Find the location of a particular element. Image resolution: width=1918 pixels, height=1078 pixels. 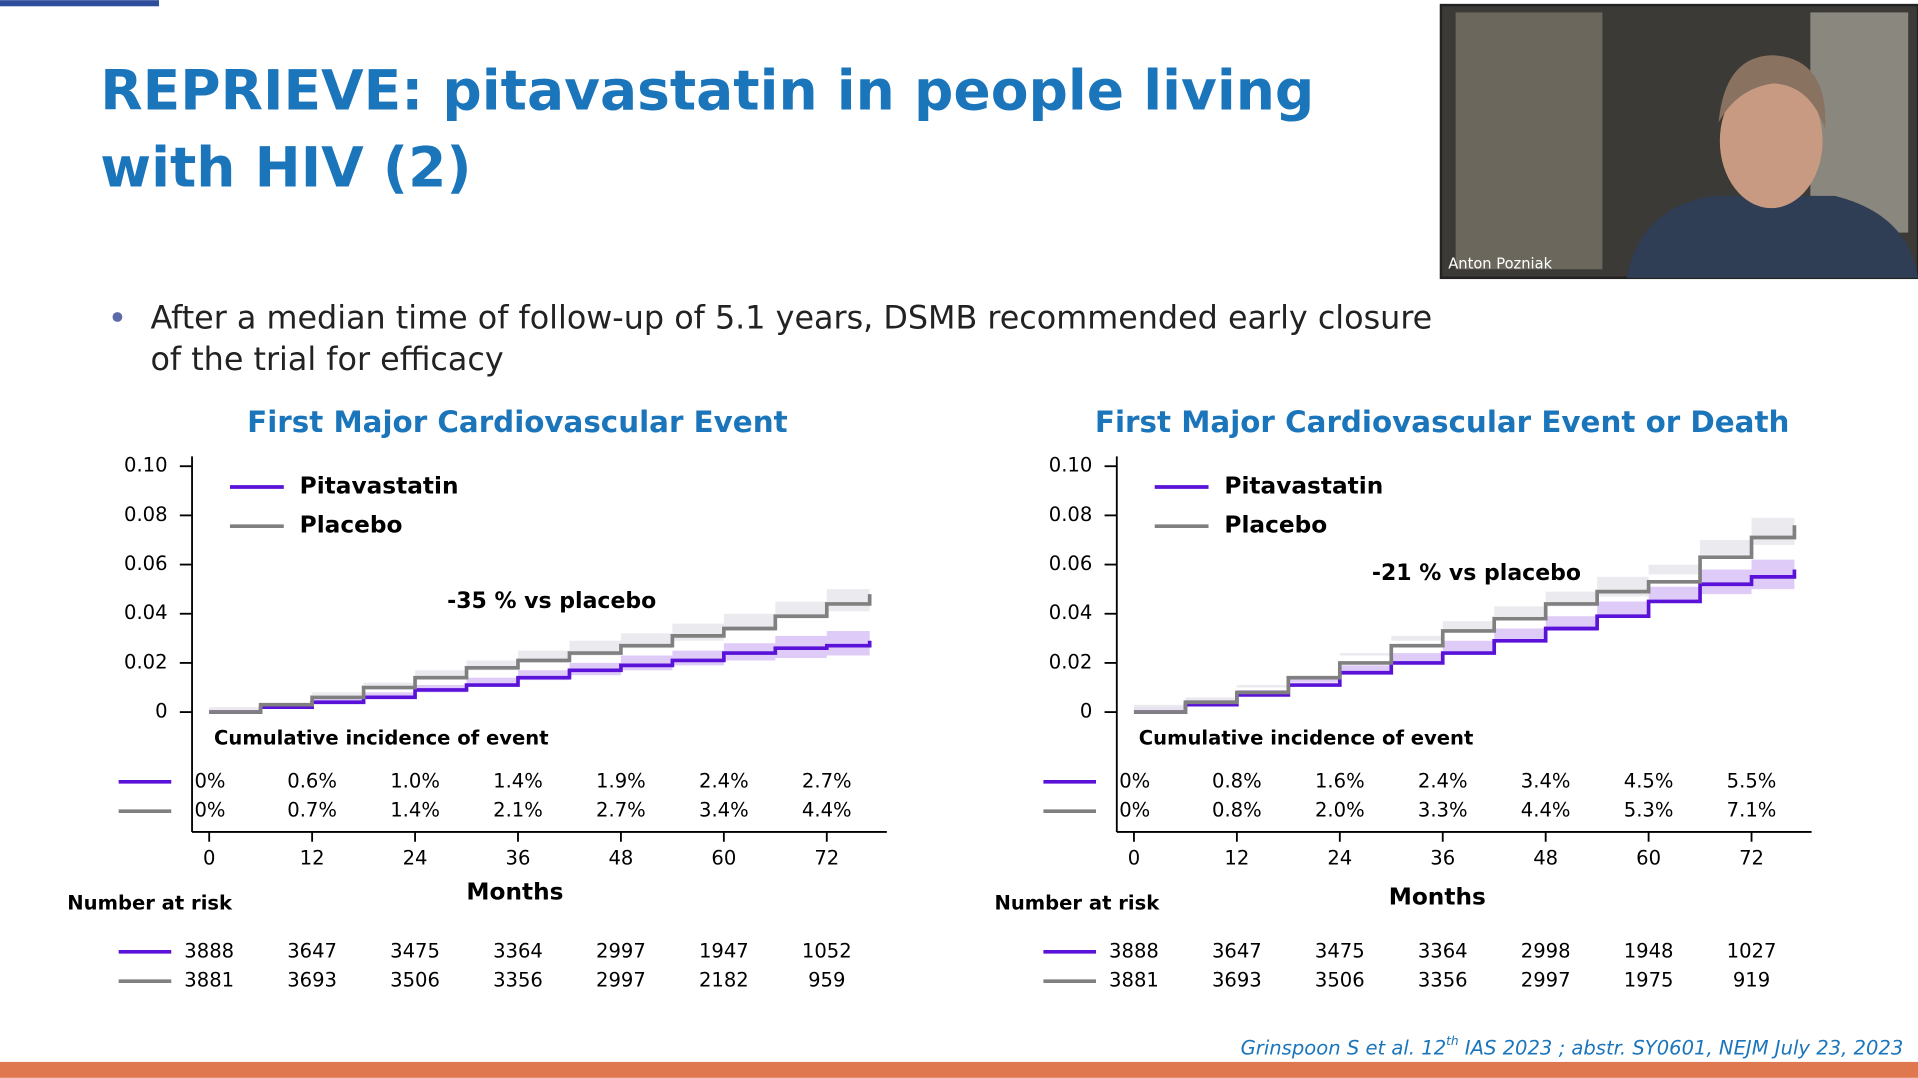

at-risk-value: 919 is located at coordinates (1751, 980).